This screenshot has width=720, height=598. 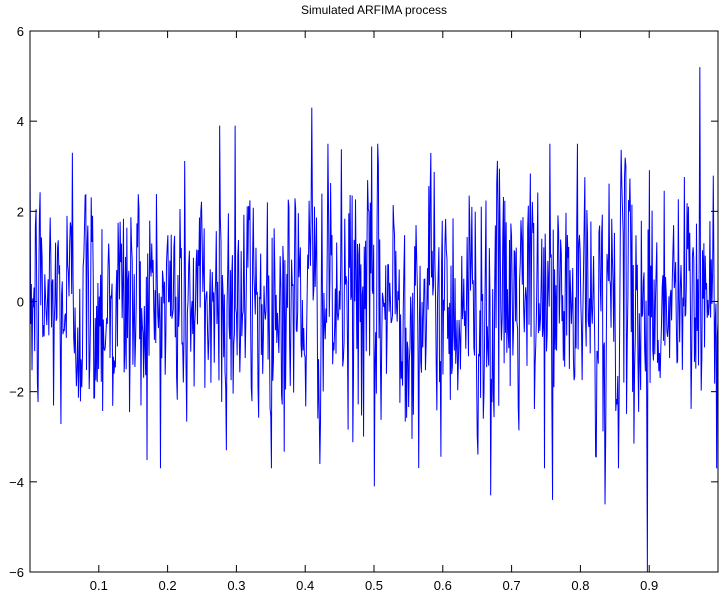 What do you see at coordinates (649, 585) in the screenshot?
I see `x-tick-label: 0.9` at bounding box center [649, 585].